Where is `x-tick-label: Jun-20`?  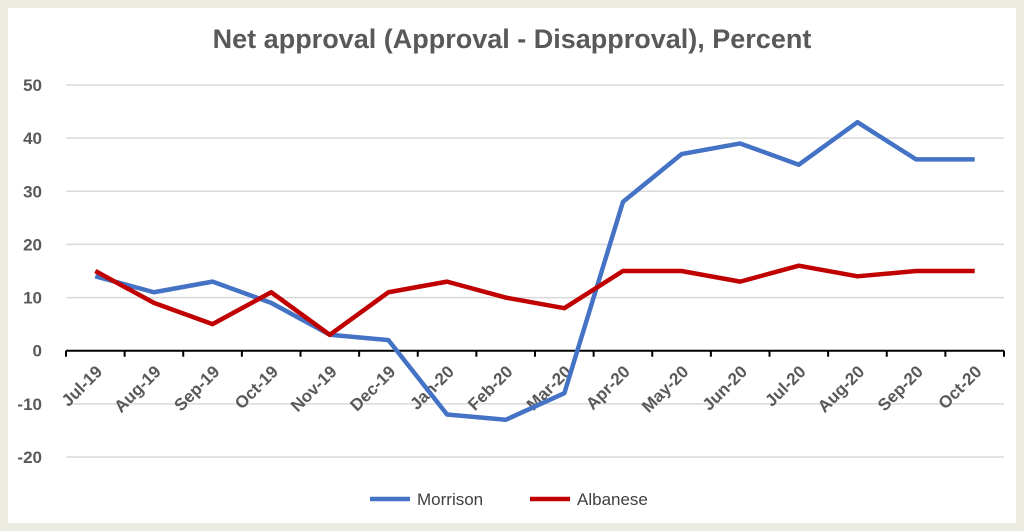
x-tick-label: Jun-20 is located at coordinates (725, 388).